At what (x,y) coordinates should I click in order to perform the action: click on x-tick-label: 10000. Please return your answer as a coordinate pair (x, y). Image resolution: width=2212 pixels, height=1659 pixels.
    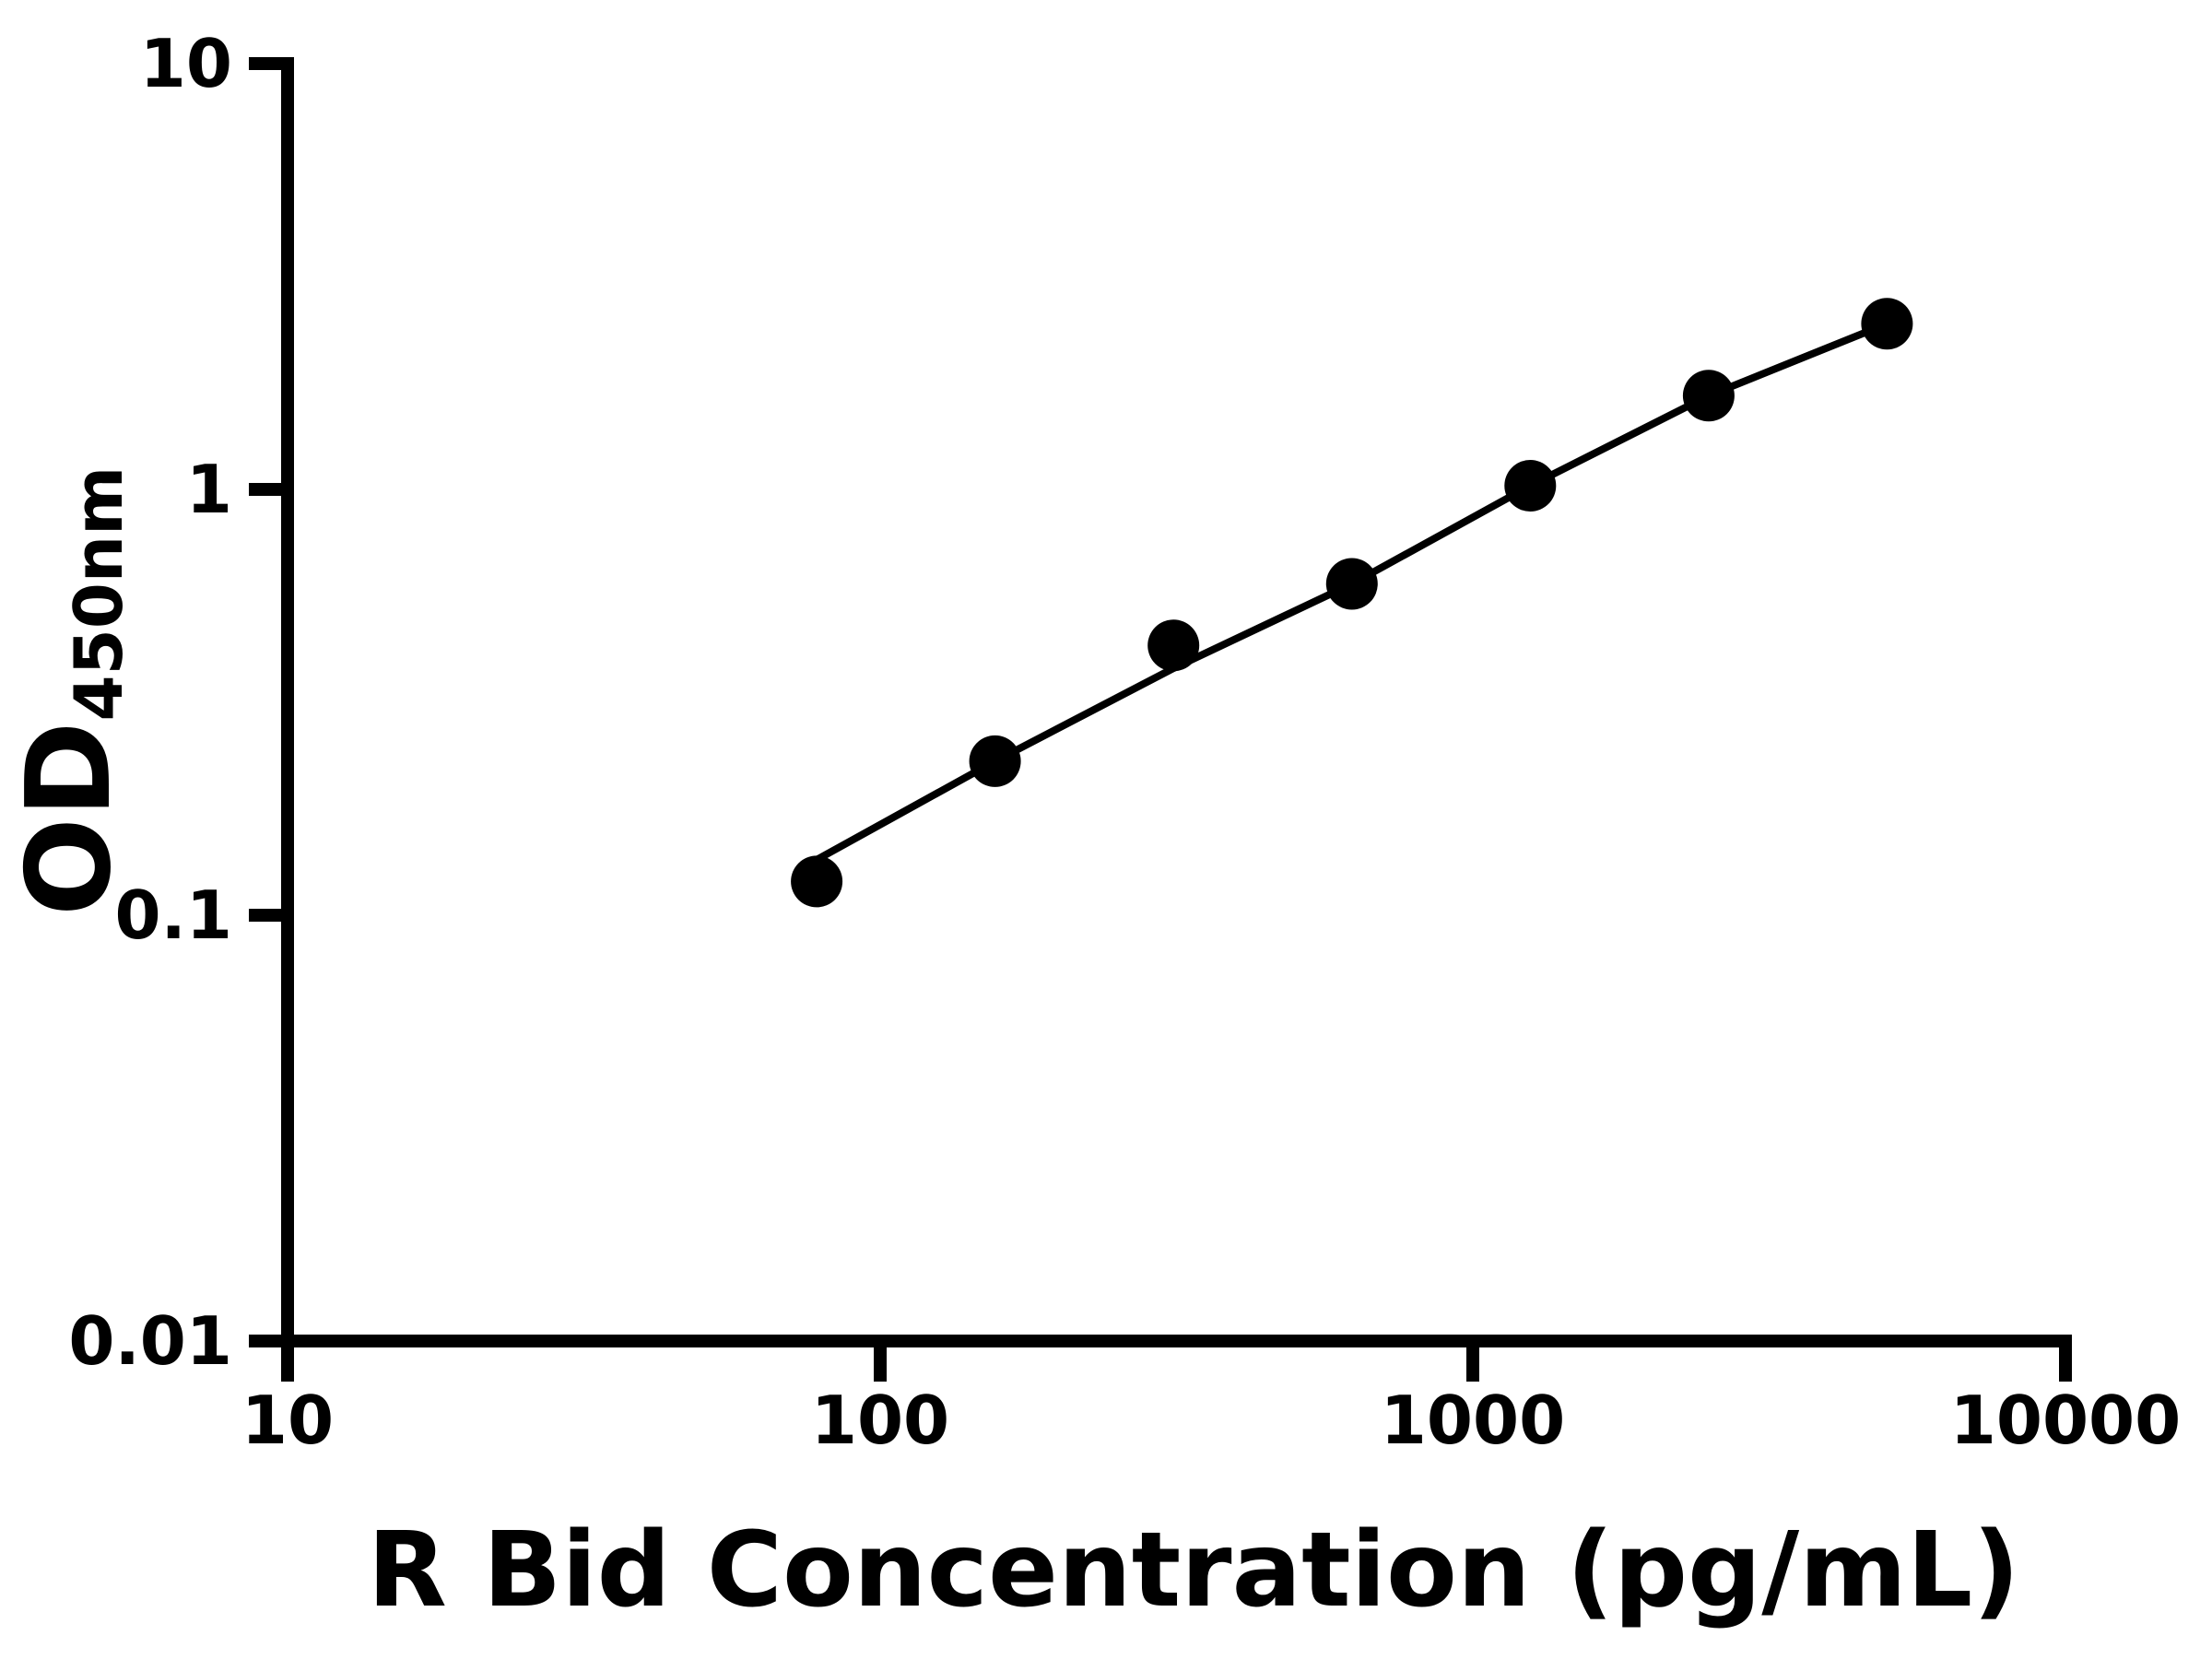
    Looking at the image, I should click on (2066, 1420).